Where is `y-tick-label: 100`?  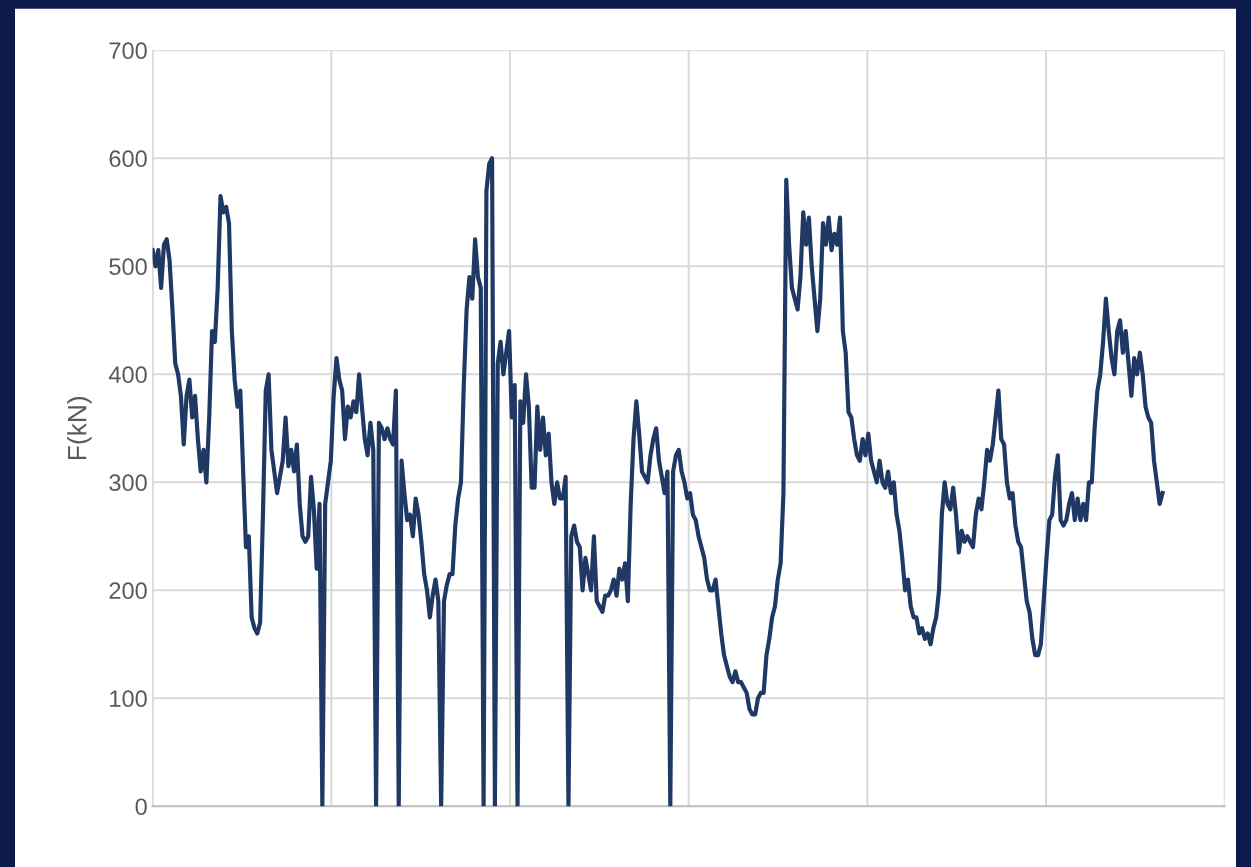
y-tick-label: 100 is located at coordinates (128, 699).